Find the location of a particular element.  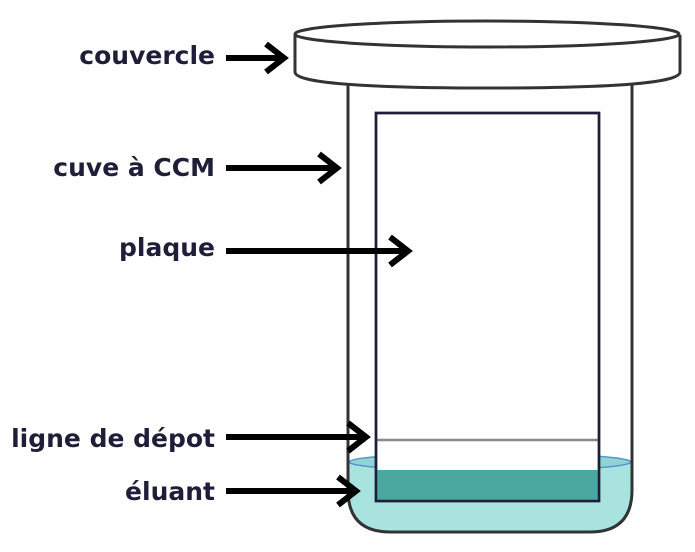

label-eluent: éluant is located at coordinates (170, 491).